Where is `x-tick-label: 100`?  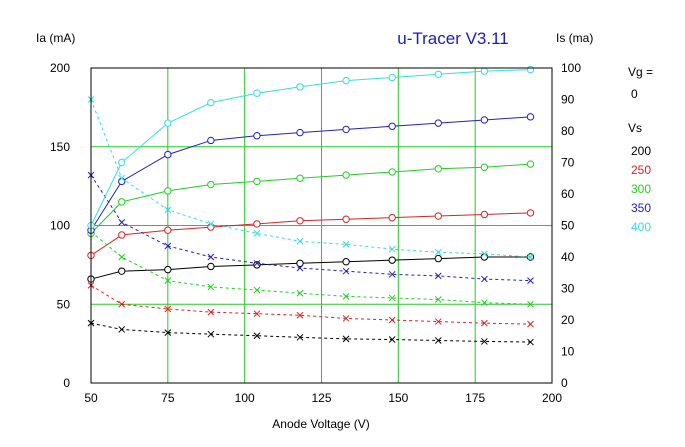
x-tick-label: 100 is located at coordinates (245, 398).